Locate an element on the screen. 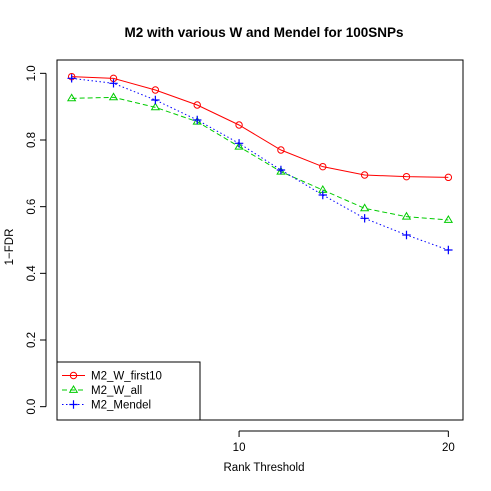 This screenshot has width=491, height=491. x-tick-label: 10 is located at coordinates (239, 448).